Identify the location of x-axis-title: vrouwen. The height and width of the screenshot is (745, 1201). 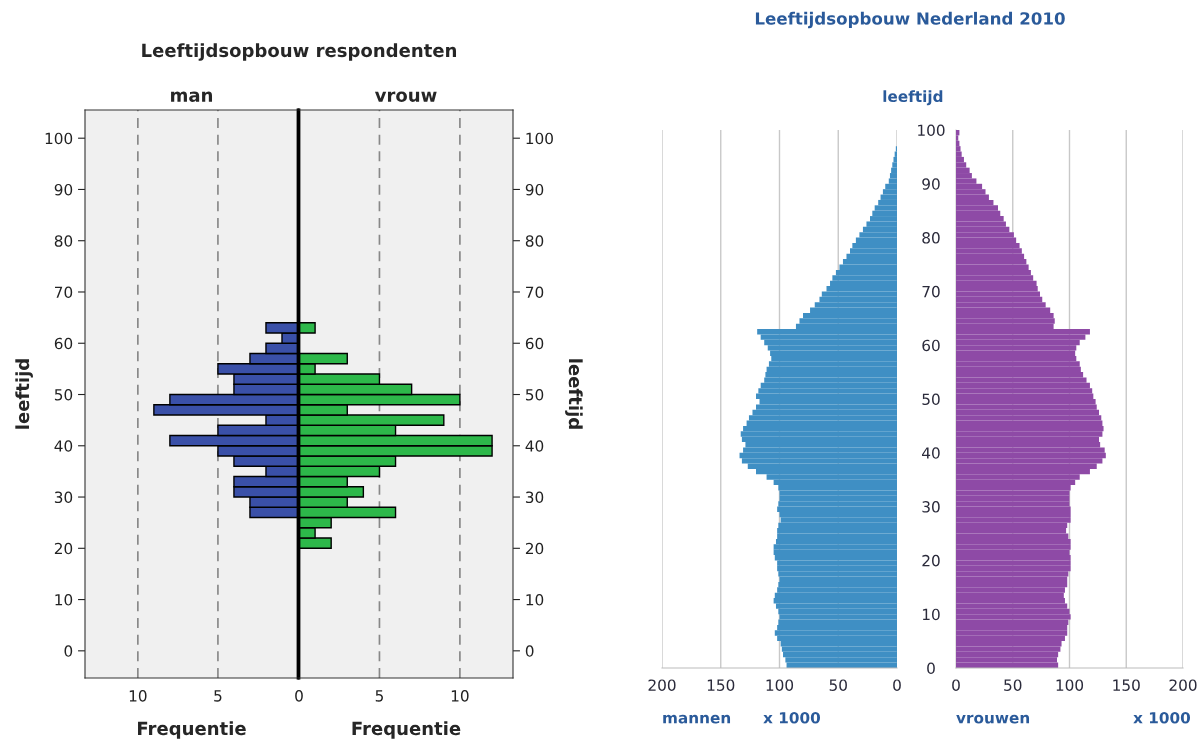
(993, 719).